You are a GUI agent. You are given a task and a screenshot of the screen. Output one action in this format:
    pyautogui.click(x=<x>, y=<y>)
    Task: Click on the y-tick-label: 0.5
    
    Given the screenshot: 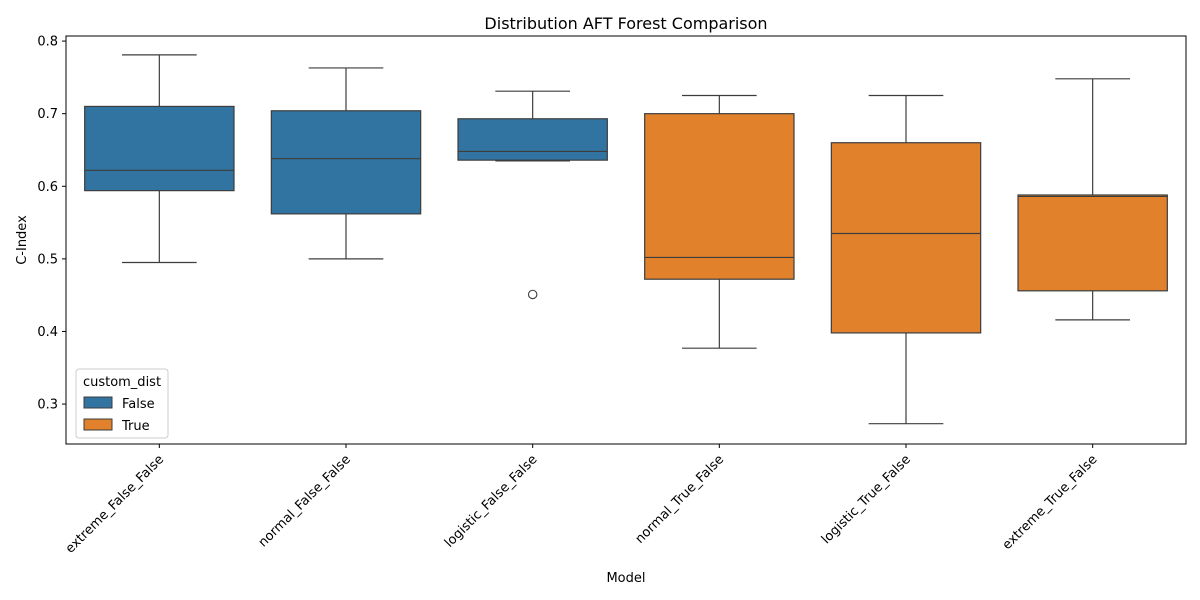 What is the action you would take?
    pyautogui.click(x=47, y=259)
    